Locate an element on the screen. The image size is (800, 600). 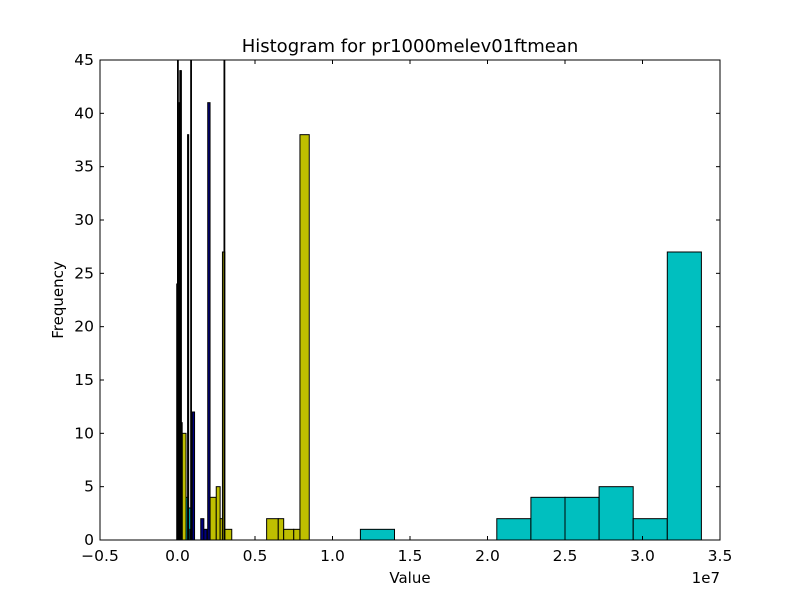
x-tick-label: 3.0 is located at coordinates (642, 556).